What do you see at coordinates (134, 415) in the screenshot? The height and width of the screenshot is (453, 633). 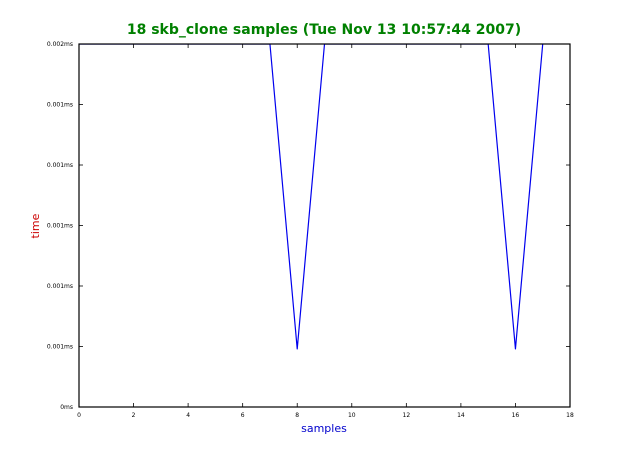 I see `x-tick-label: 2` at bounding box center [134, 415].